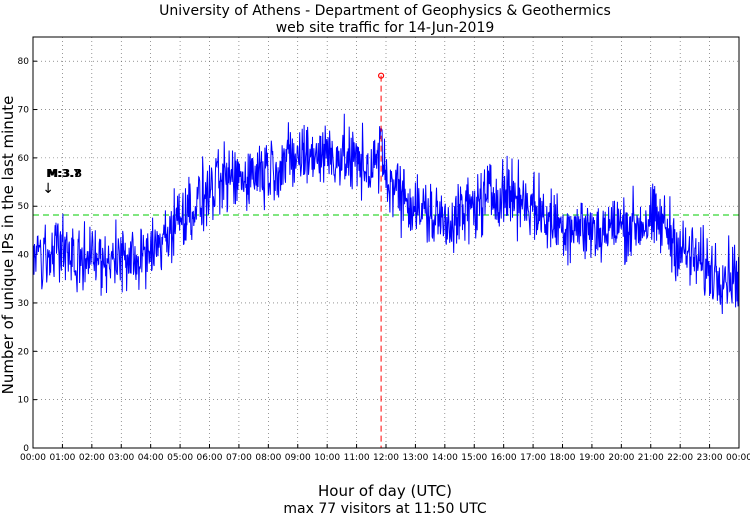  I want to click on x-tick-label: 06:00, so click(210, 458).